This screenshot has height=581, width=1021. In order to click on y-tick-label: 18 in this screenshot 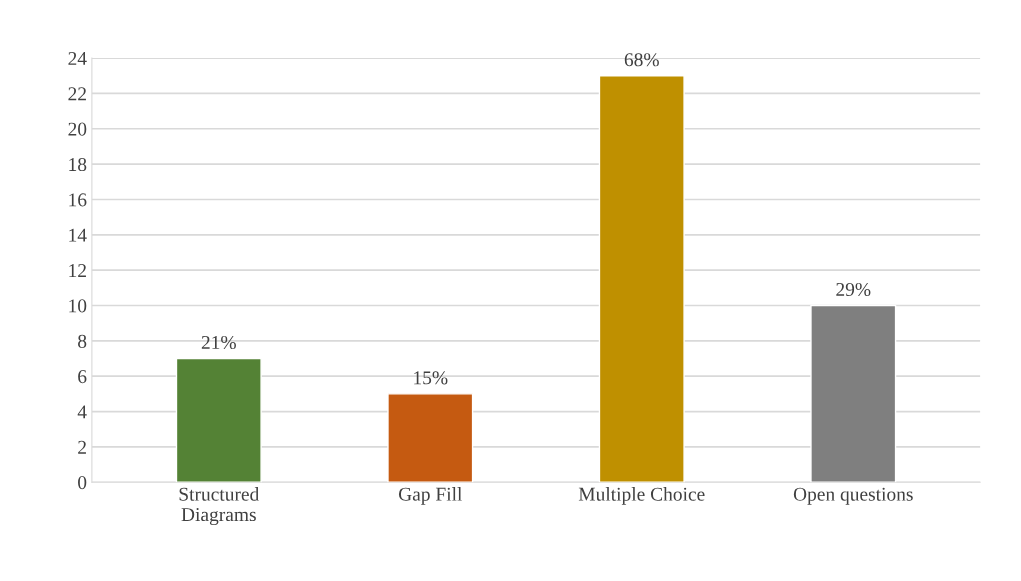, I will do `click(78, 164)`.